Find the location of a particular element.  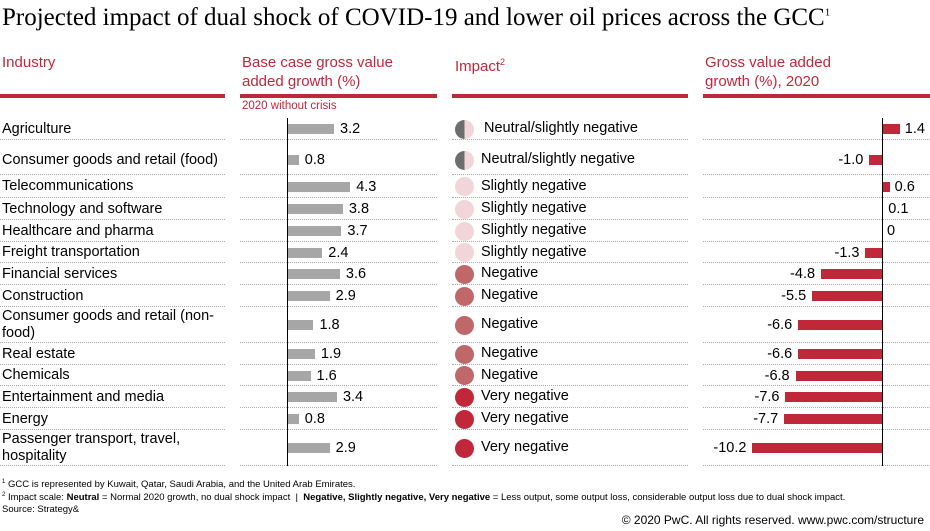

industry-label: Chemicals is located at coordinates (36, 375).